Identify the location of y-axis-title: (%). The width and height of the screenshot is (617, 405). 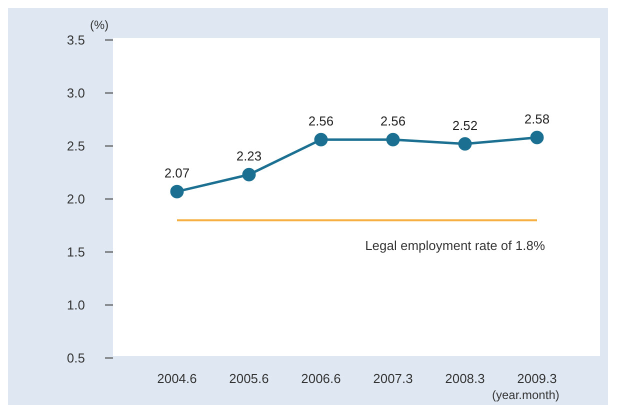
(99, 25).